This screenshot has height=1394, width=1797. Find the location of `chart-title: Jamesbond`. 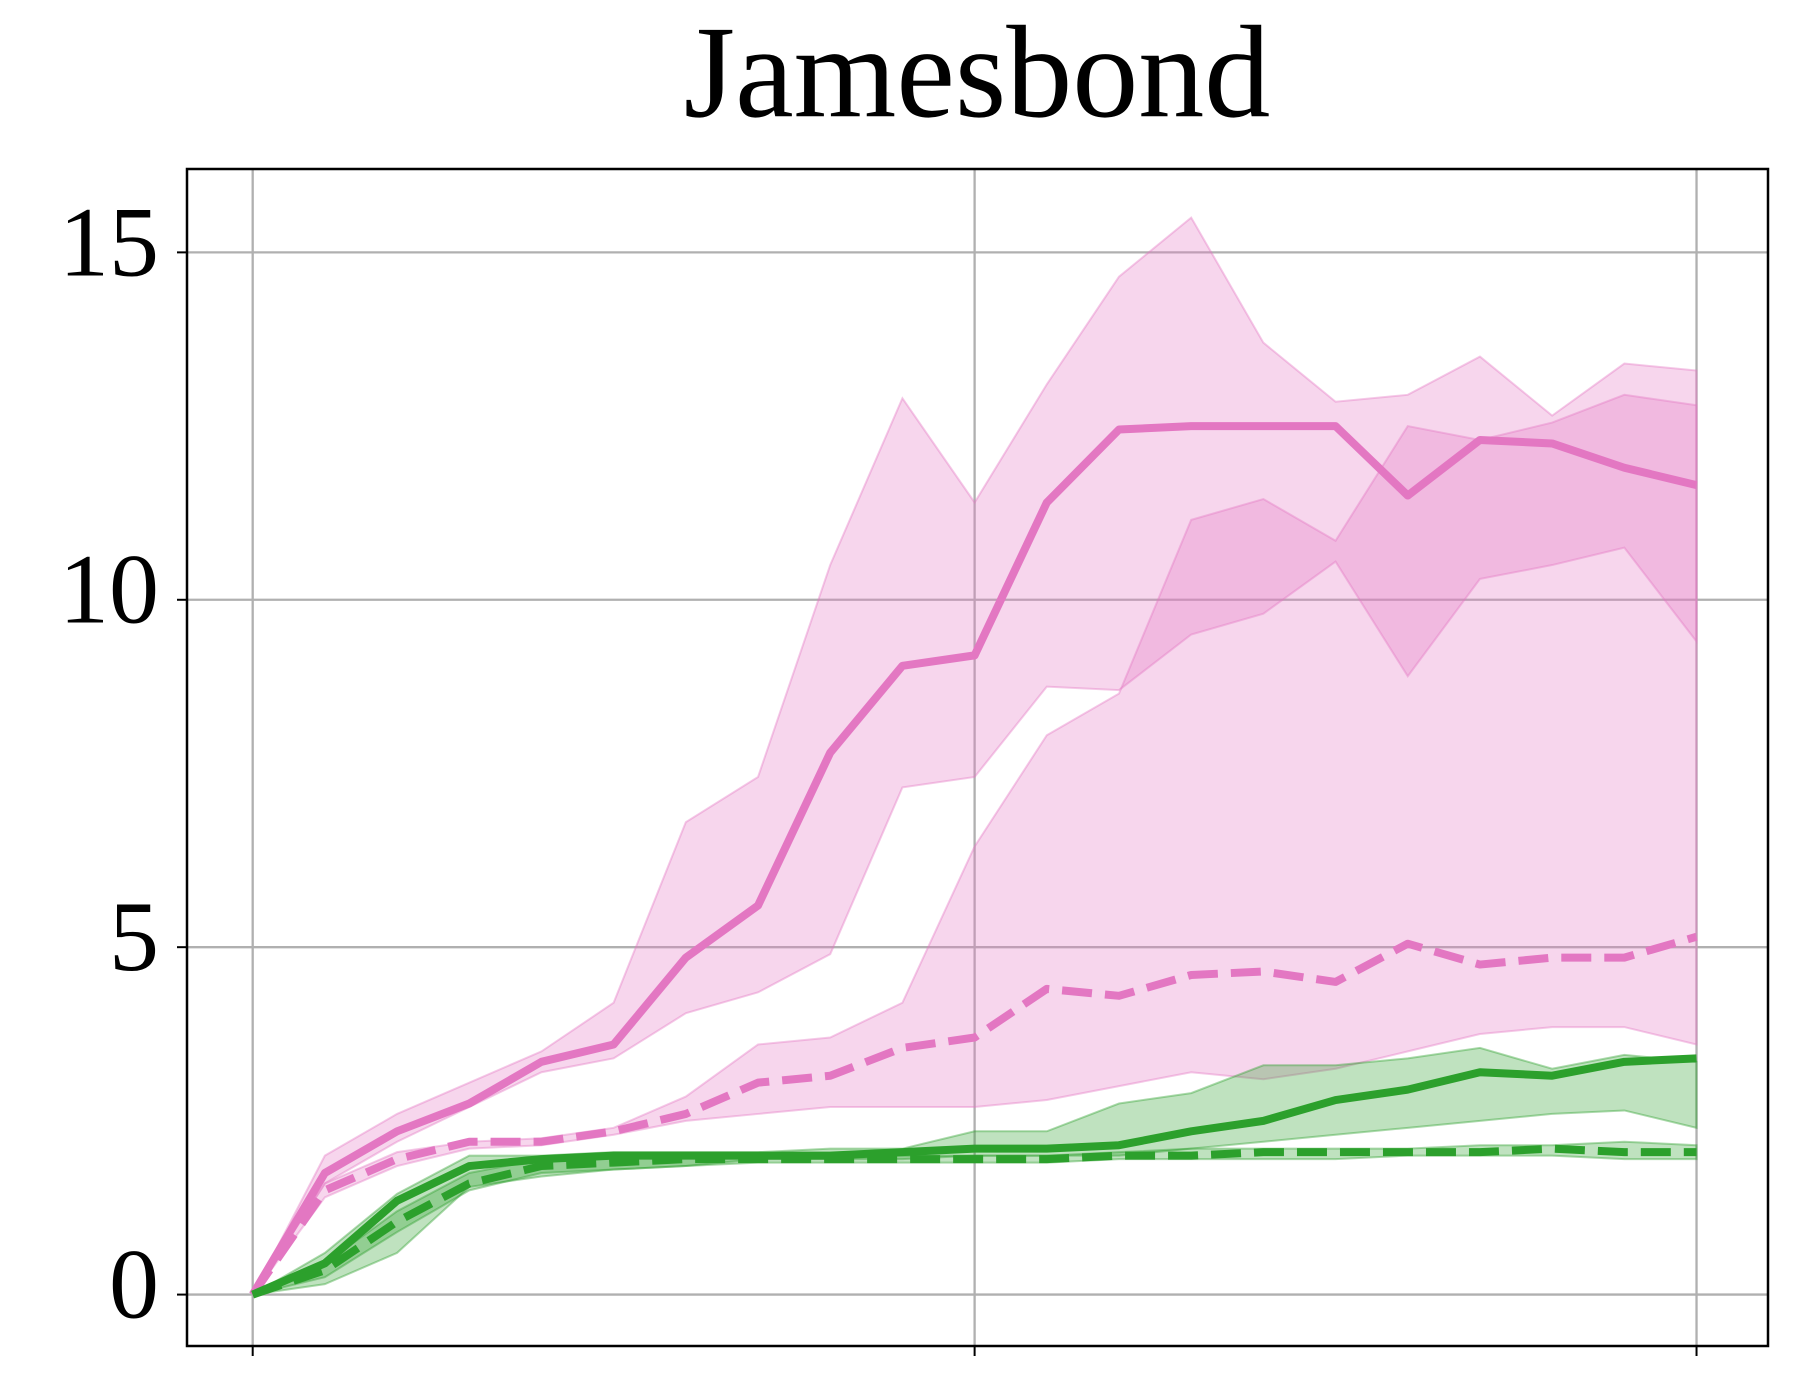

chart-title: Jamesbond is located at coordinates (977, 72).